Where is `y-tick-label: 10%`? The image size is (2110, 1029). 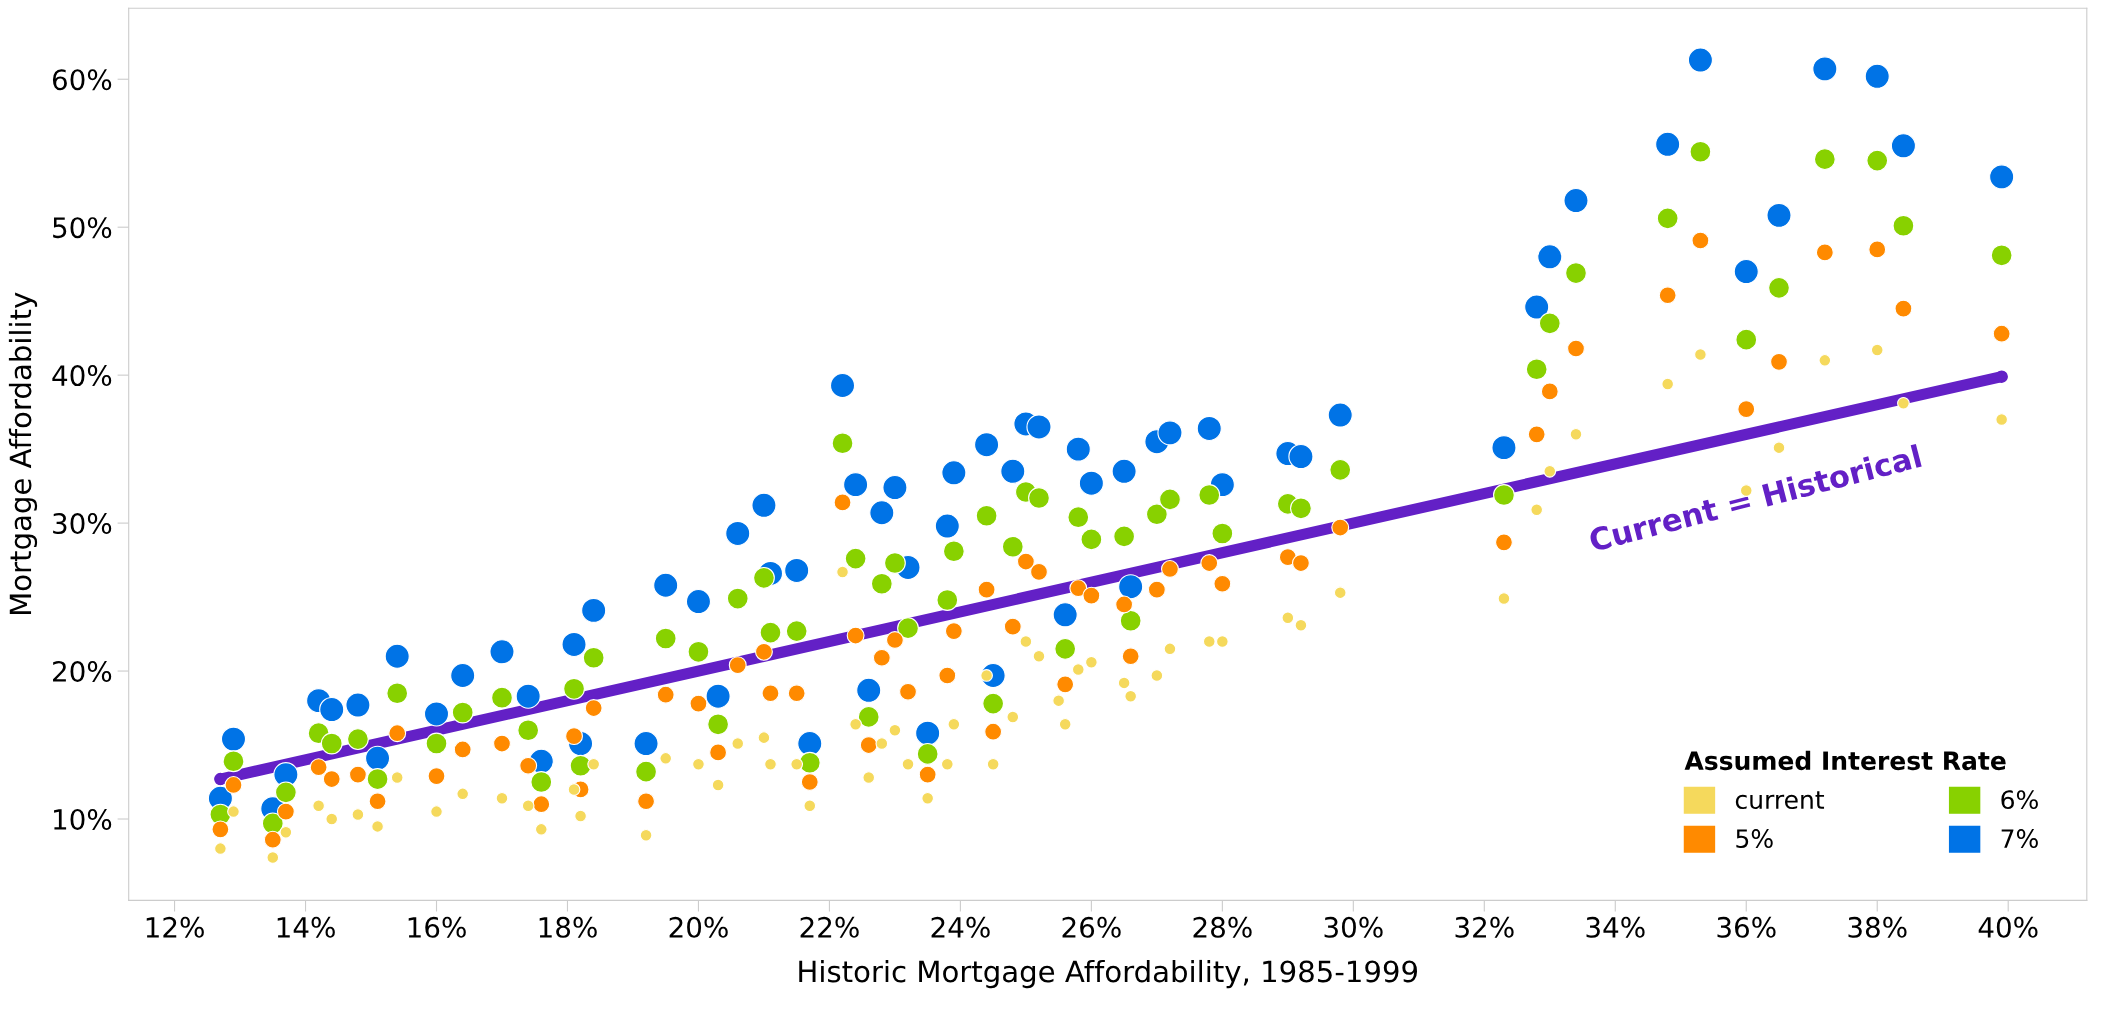
y-tick-label: 10% is located at coordinates (83, 819).